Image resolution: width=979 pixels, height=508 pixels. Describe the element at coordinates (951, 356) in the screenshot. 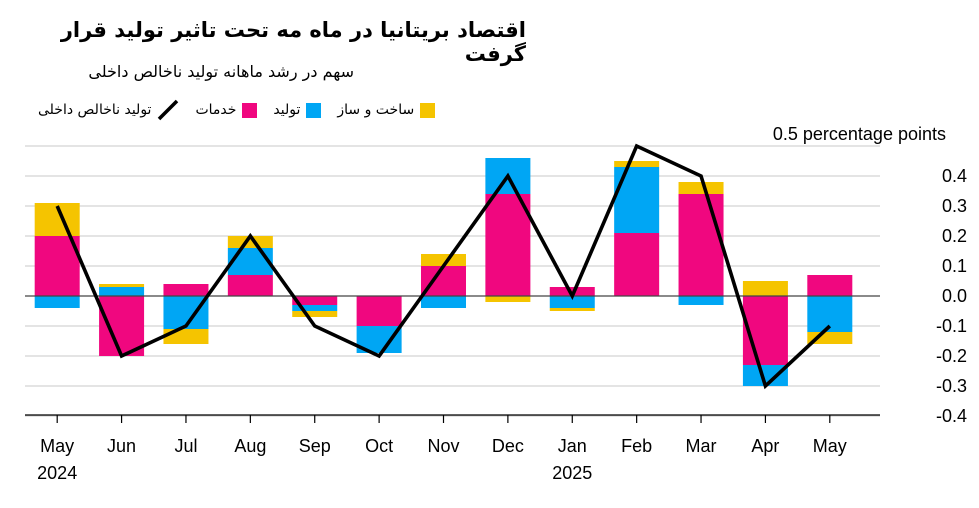

I see `y-tick-label: -0.2` at that location.